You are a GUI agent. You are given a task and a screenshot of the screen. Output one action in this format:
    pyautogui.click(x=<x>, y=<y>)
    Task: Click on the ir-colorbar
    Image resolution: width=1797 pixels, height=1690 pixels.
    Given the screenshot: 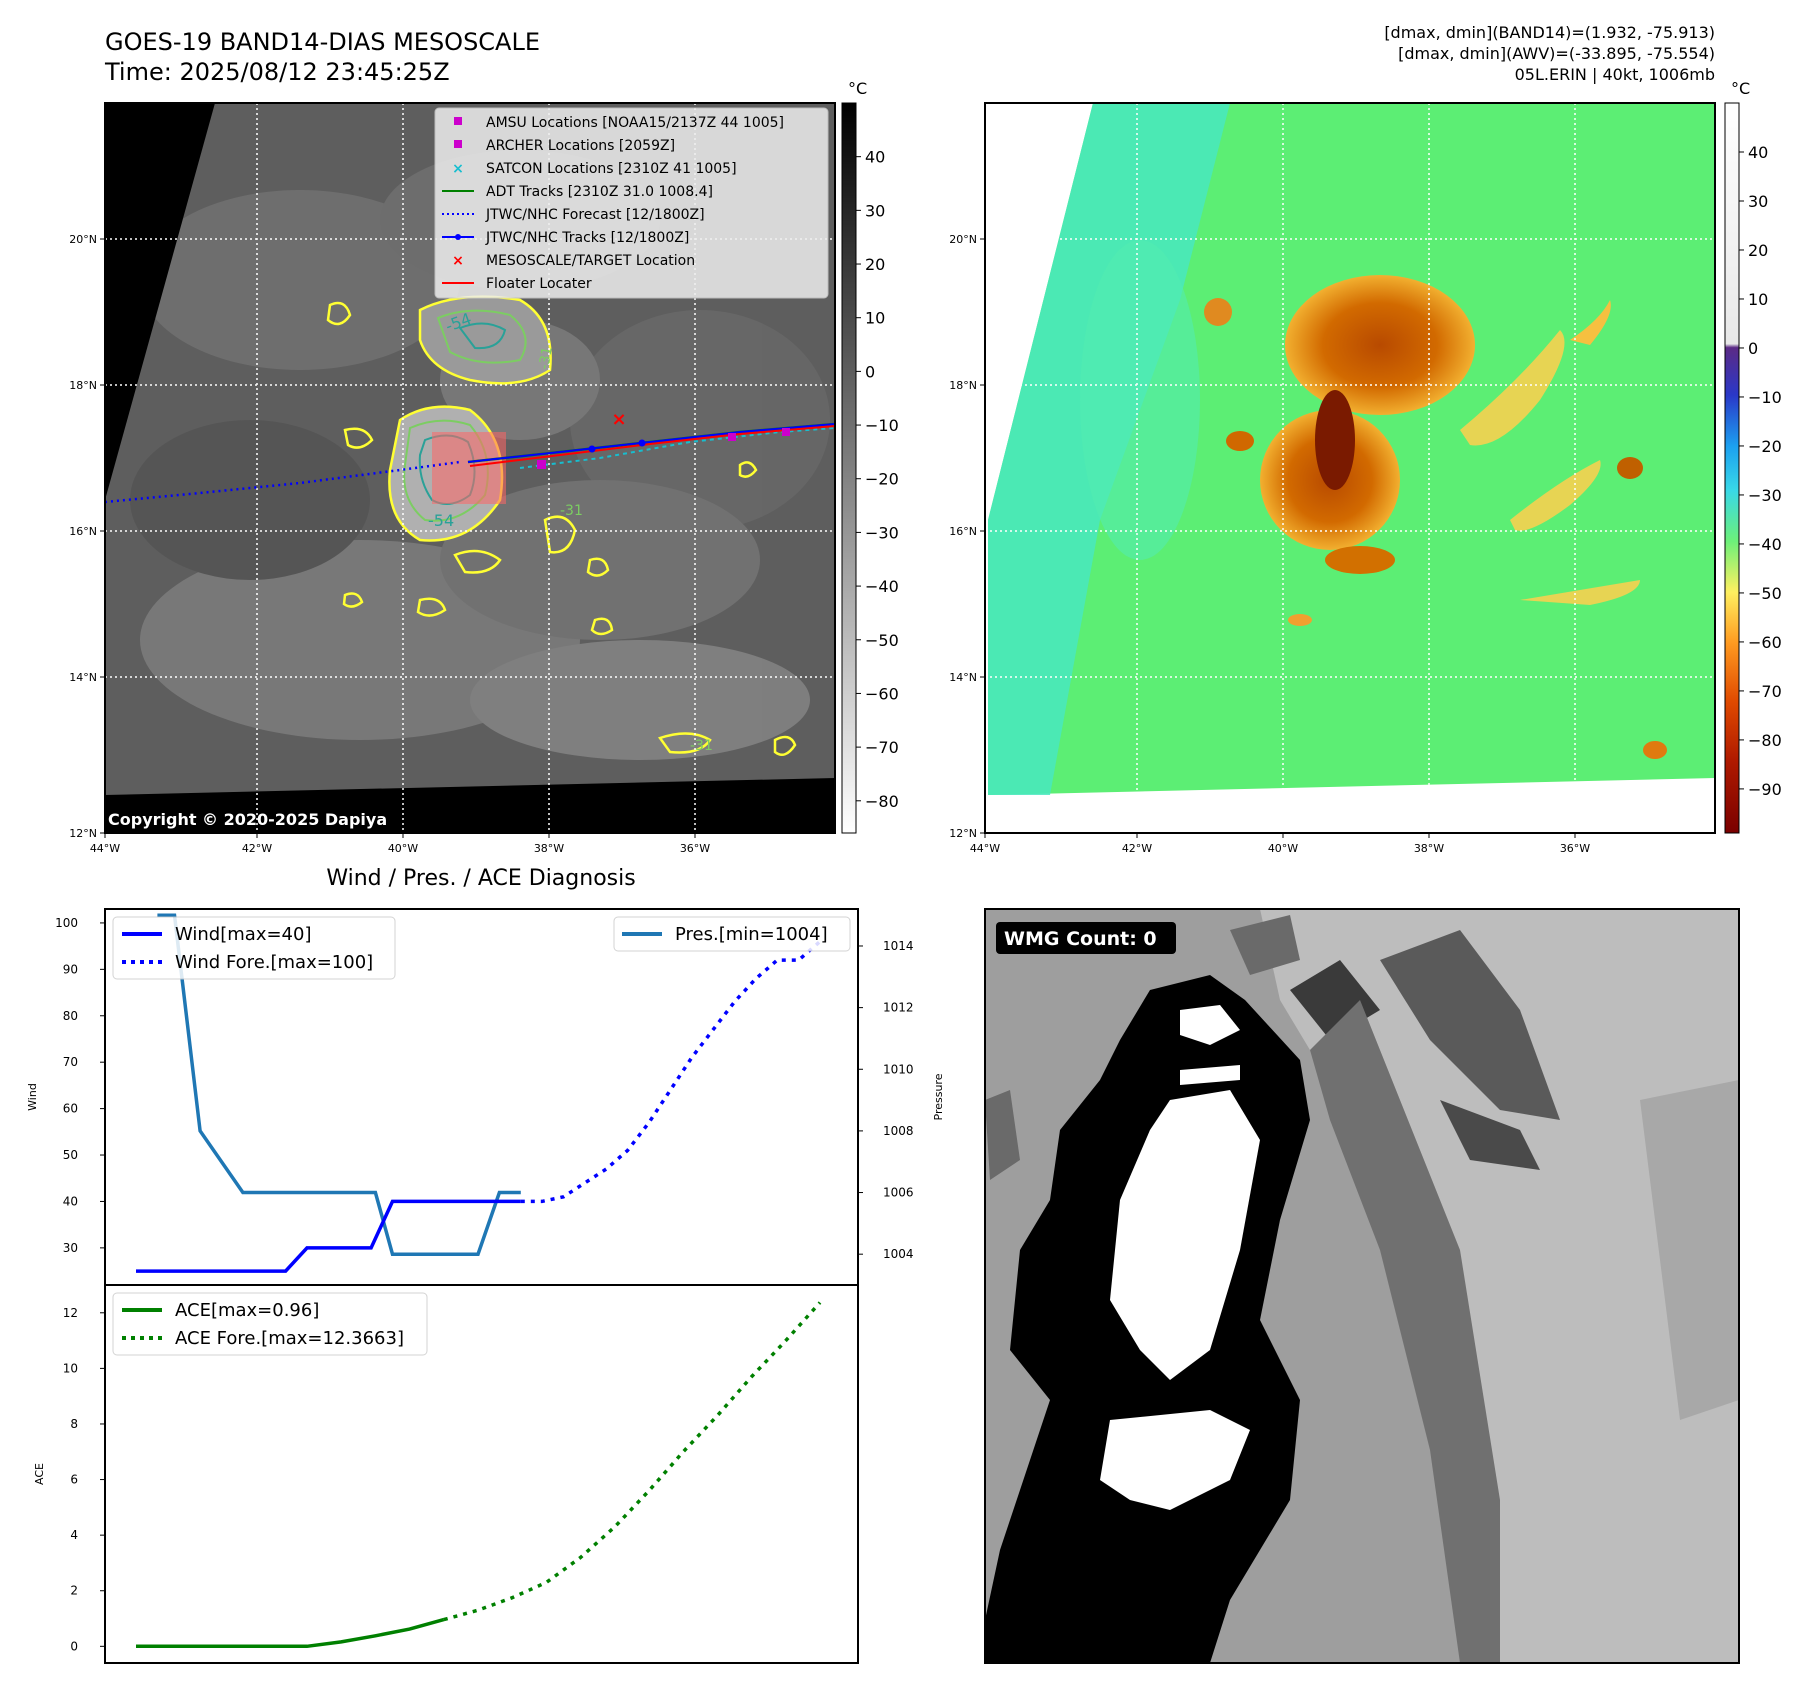 What is the action you would take?
    pyautogui.click(x=849, y=468)
    